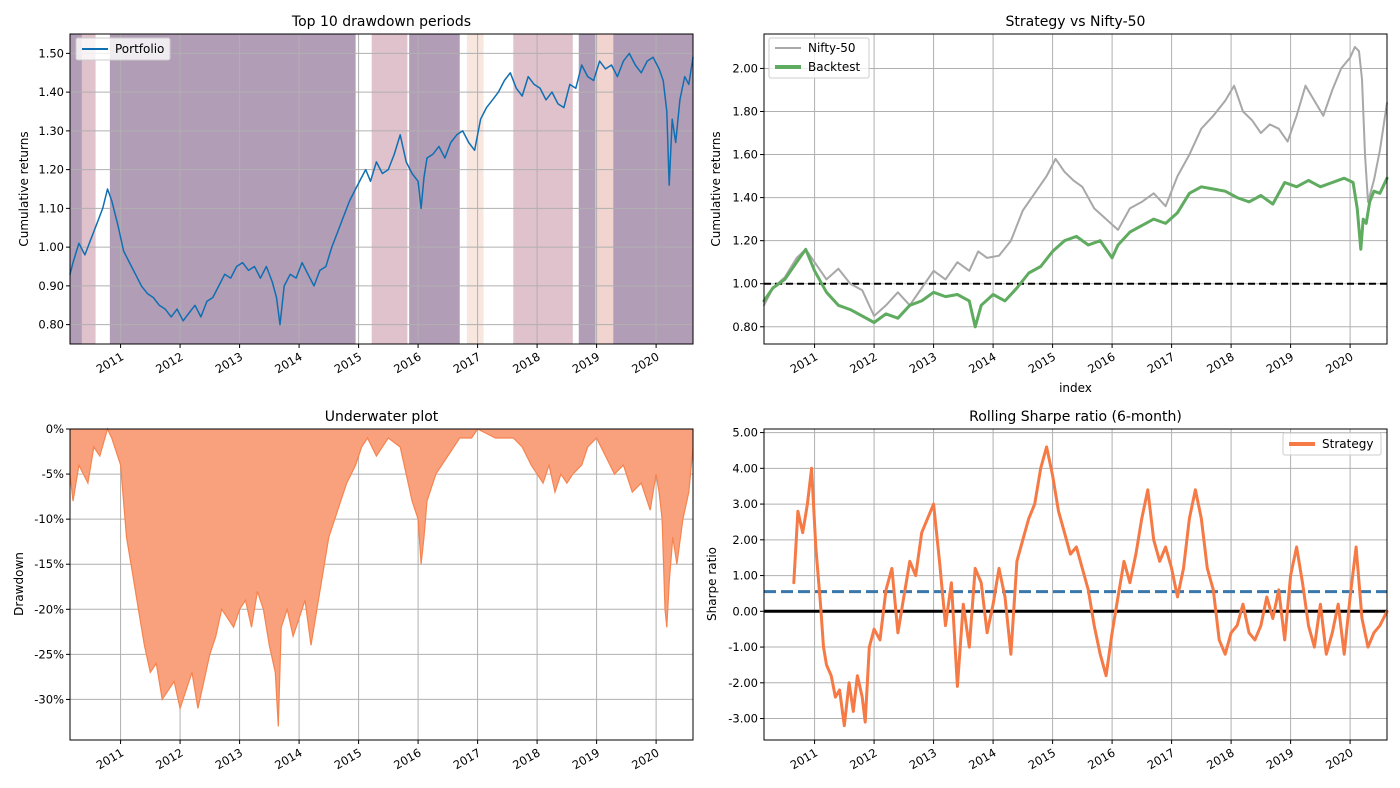 The width and height of the screenshot is (1400, 788). I want to click on legend-4: Strategy, so click(1332, 444).